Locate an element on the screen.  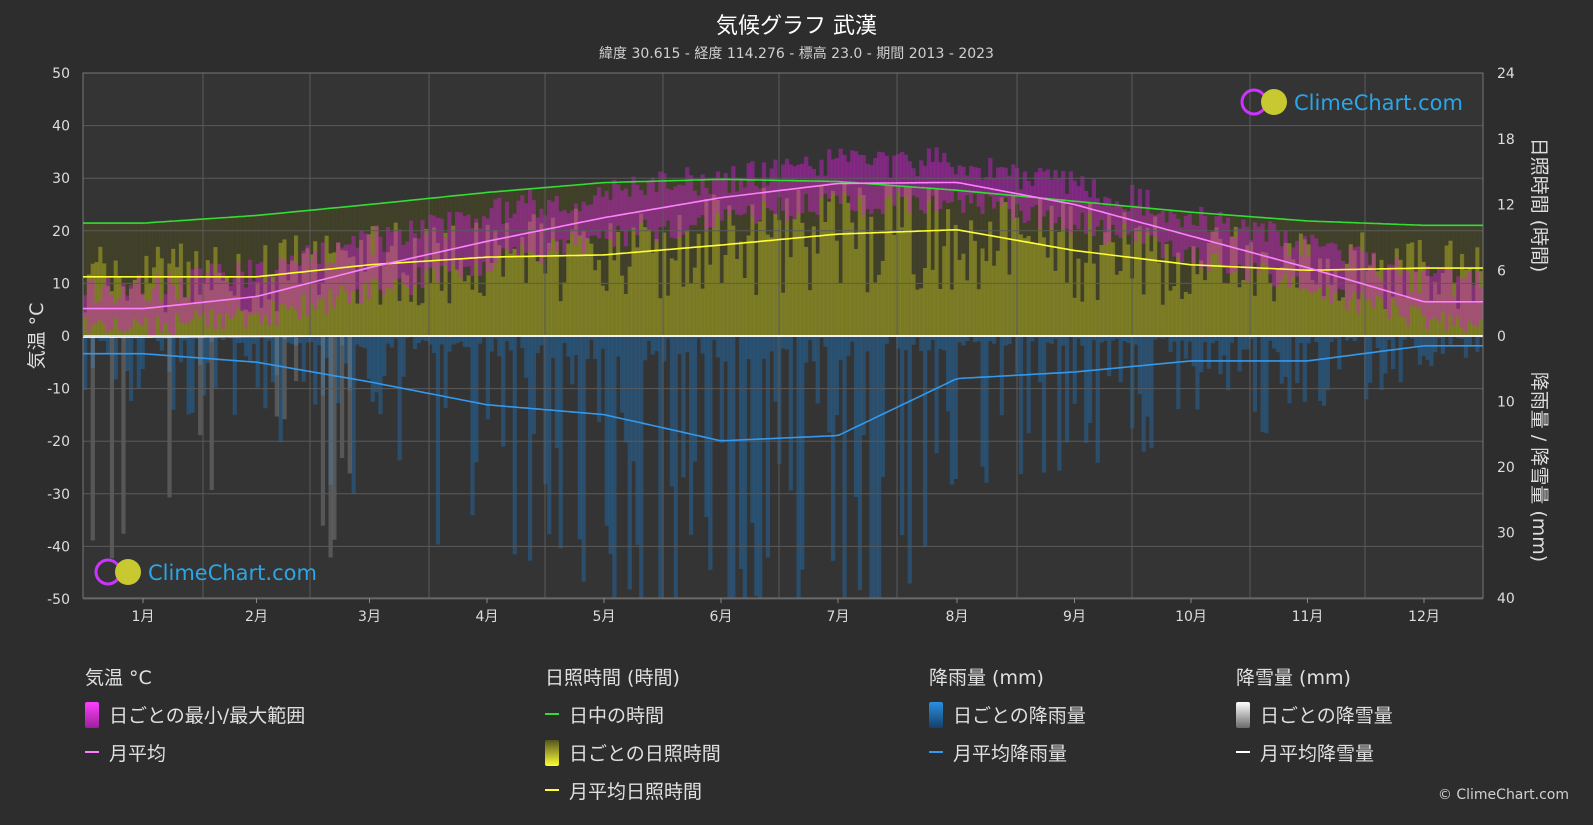
x-tick-label: 8月 is located at coordinates (957, 617).